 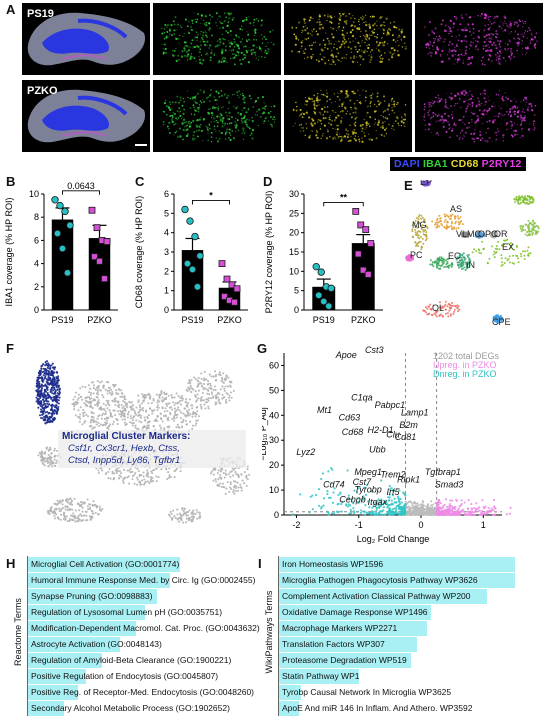 What do you see at coordinates (363, 482) in the screenshot?
I see `gene-label: Cst7` at bounding box center [363, 482].